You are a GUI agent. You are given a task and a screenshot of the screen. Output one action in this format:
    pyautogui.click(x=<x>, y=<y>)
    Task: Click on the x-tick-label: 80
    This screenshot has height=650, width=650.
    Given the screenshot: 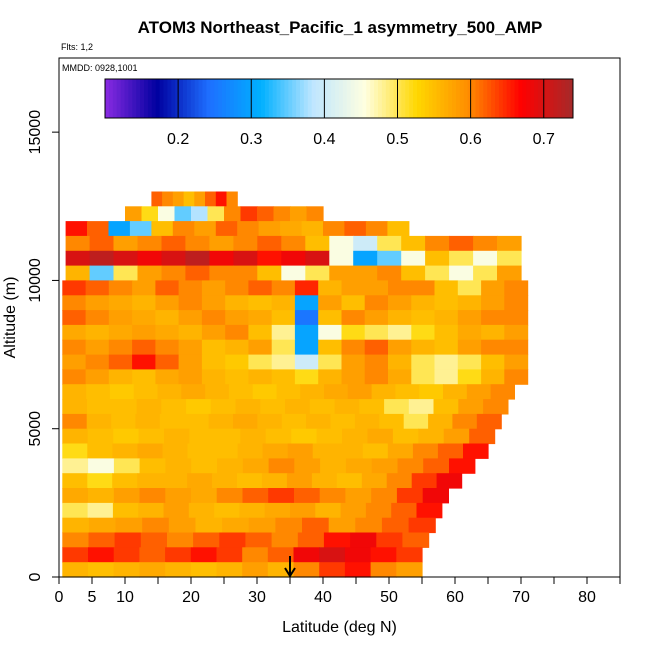 What is the action you would take?
    pyautogui.click(x=587, y=597)
    